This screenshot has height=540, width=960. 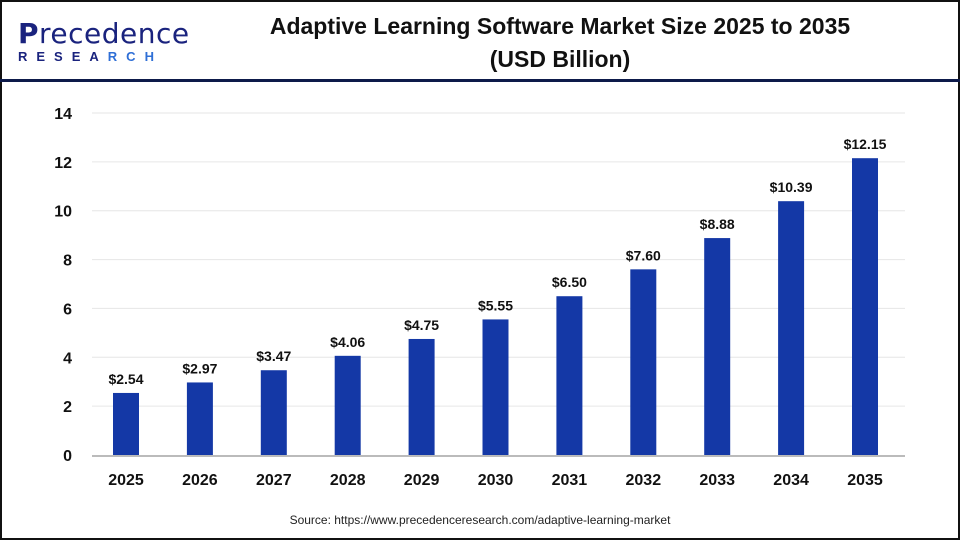 I want to click on x-tick-label: 2029, so click(x=422, y=480).